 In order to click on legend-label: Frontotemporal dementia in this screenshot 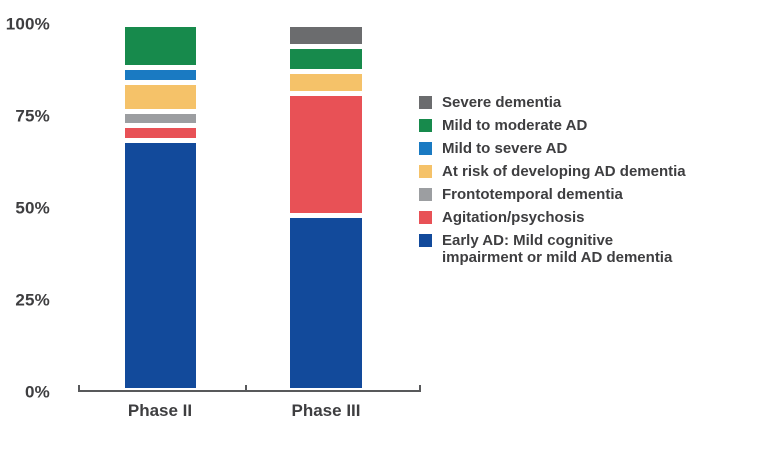, I will do `click(532, 194)`.